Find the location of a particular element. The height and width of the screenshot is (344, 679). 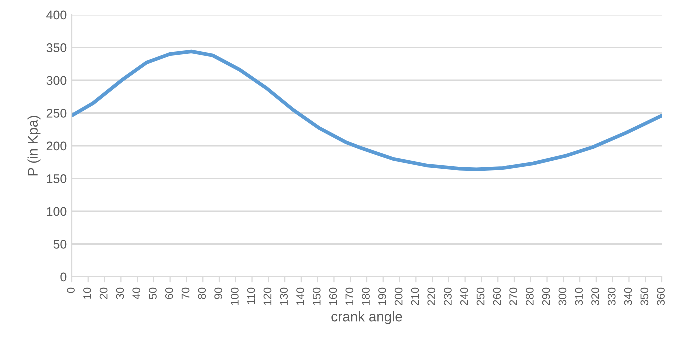

x-tick-label: 290 is located at coordinates (546, 297).